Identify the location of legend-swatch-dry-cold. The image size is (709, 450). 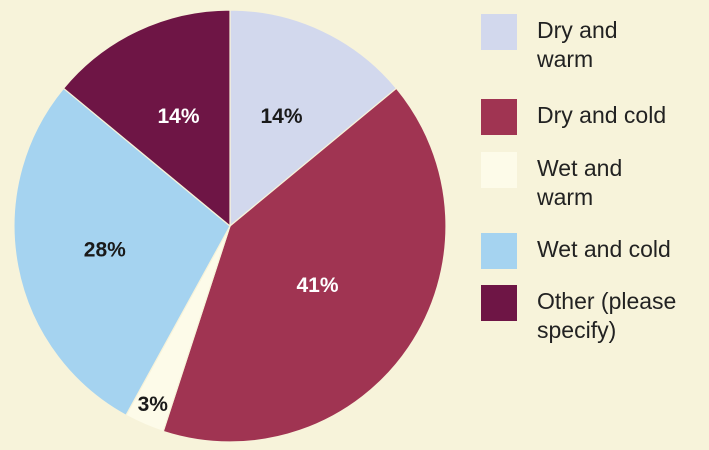
(499, 117).